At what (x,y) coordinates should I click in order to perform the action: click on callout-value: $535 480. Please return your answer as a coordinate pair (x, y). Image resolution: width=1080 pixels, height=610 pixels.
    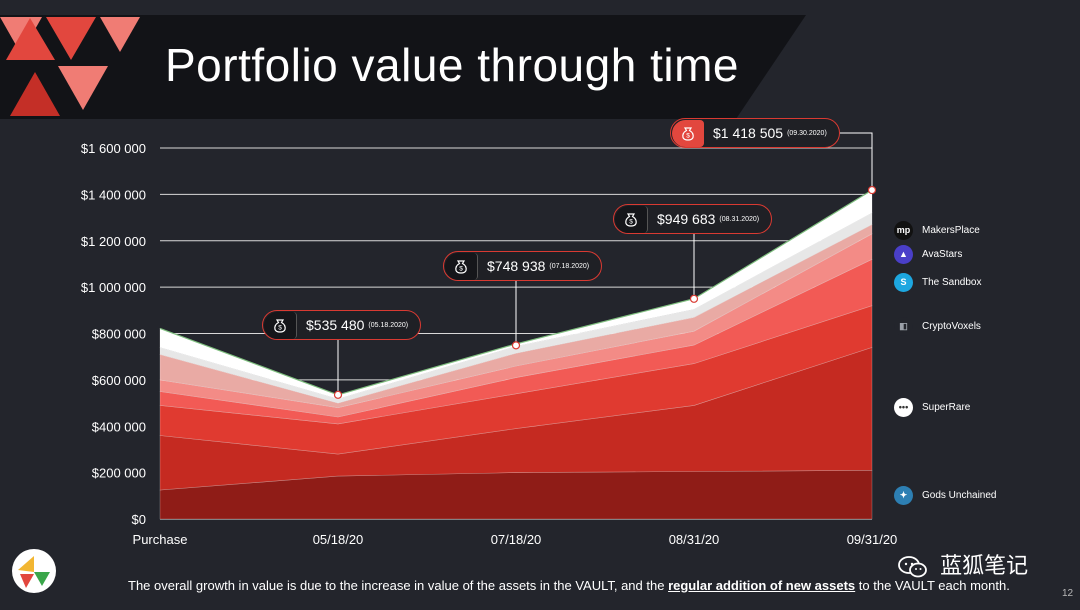
    Looking at the image, I should click on (335, 325).